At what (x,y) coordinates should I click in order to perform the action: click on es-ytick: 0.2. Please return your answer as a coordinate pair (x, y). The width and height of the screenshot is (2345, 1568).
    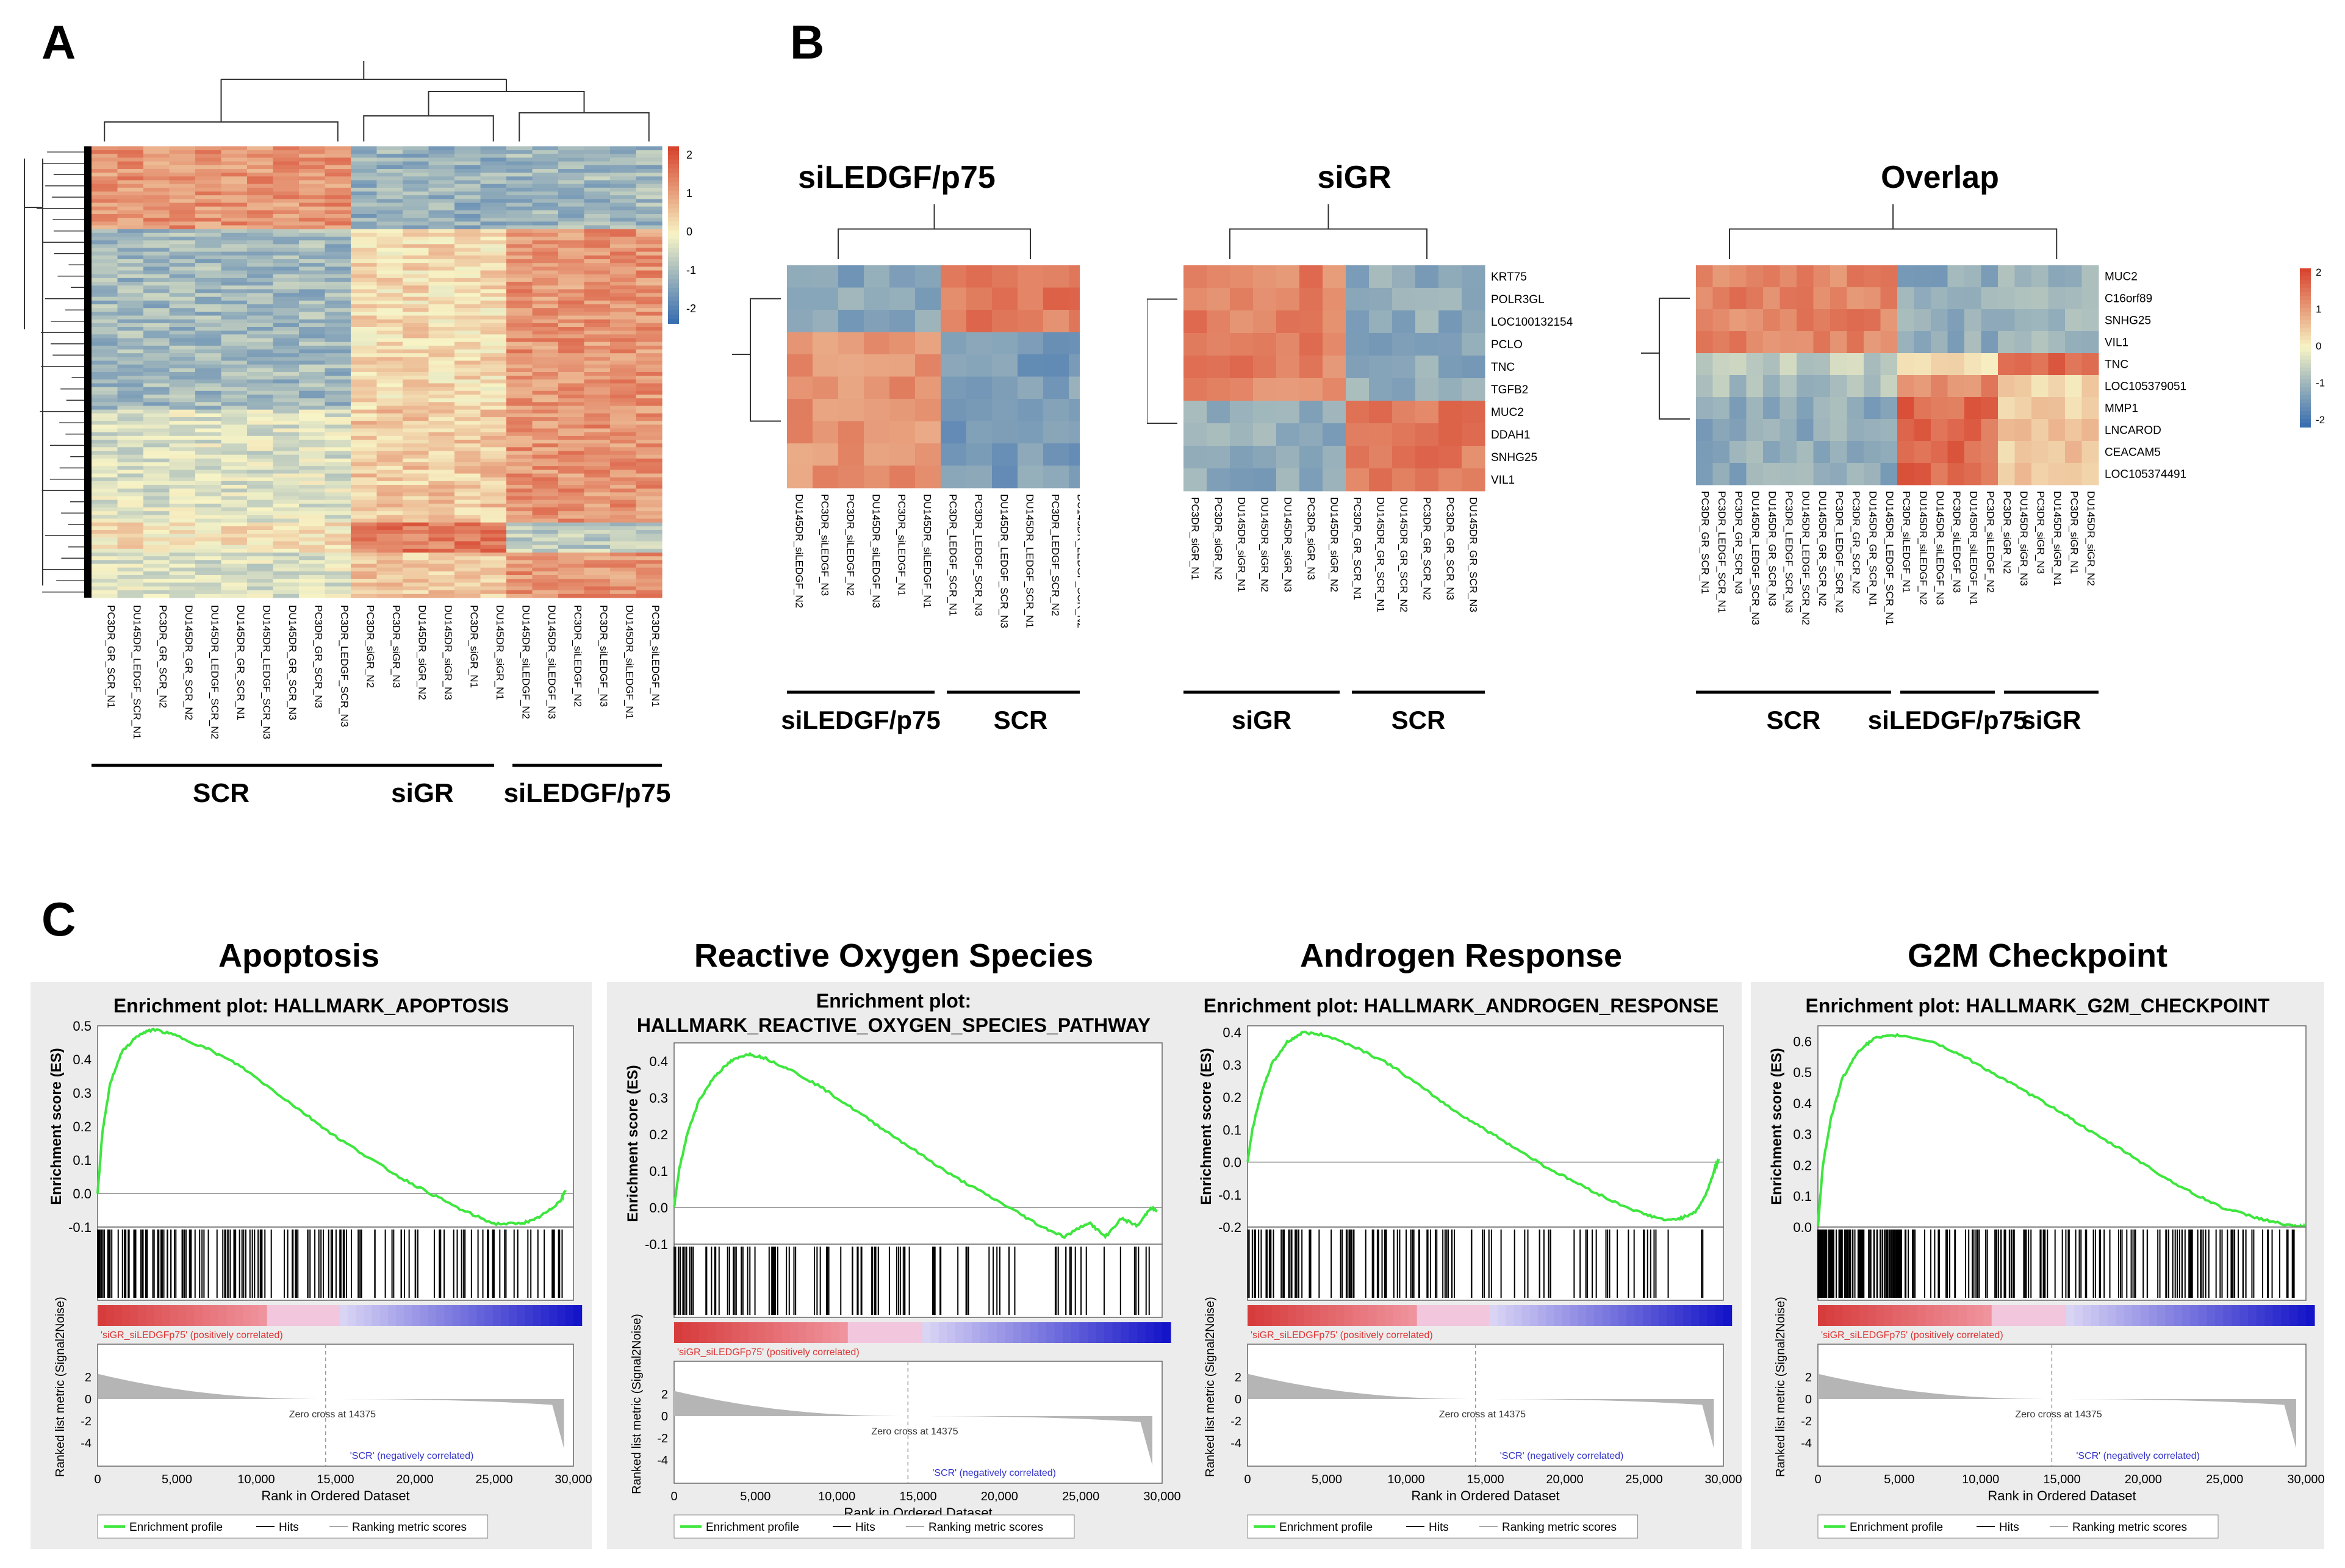
    Looking at the image, I should click on (82, 1126).